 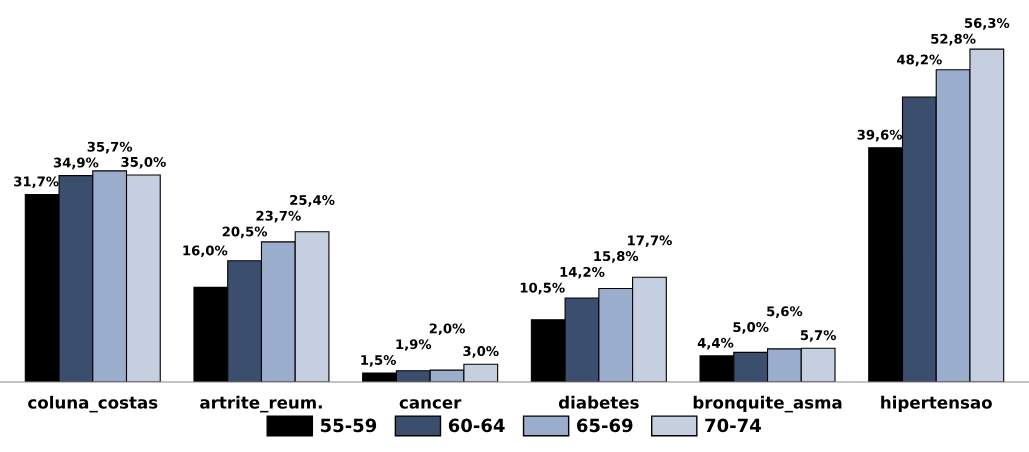 What do you see at coordinates (76, 163) in the screenshot?
I see `data-label: 34,9%` at bounding box center [76, 163].